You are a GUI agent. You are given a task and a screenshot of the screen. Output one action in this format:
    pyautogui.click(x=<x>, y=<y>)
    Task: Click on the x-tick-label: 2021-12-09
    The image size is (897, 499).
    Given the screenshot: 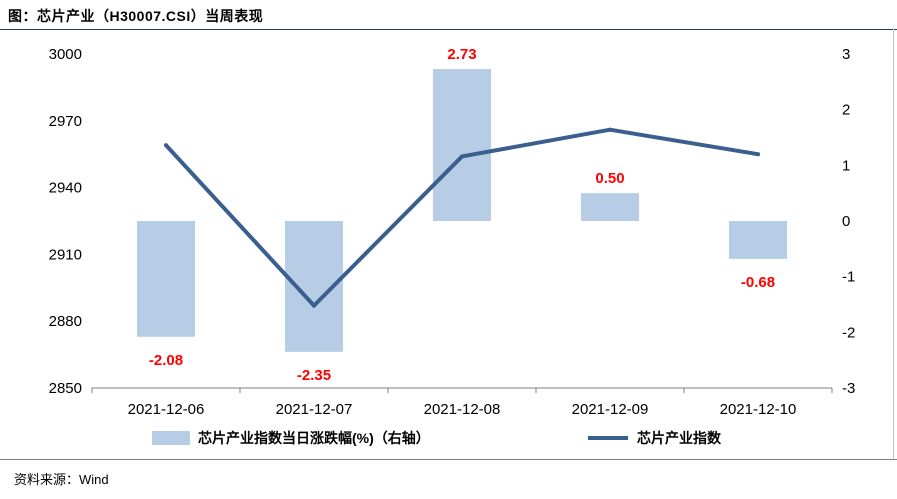 What is the action you would take?
    pyautogui.click(x=610, y=409)
    